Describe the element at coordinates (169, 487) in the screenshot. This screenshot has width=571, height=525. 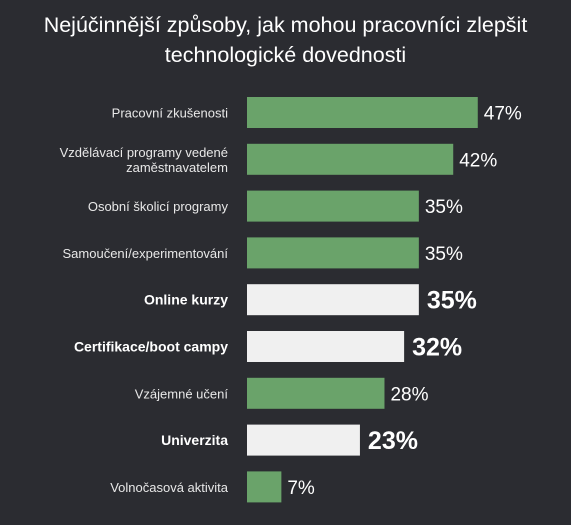
I see `category-label-8: Volnočasová aktivita` at that location.